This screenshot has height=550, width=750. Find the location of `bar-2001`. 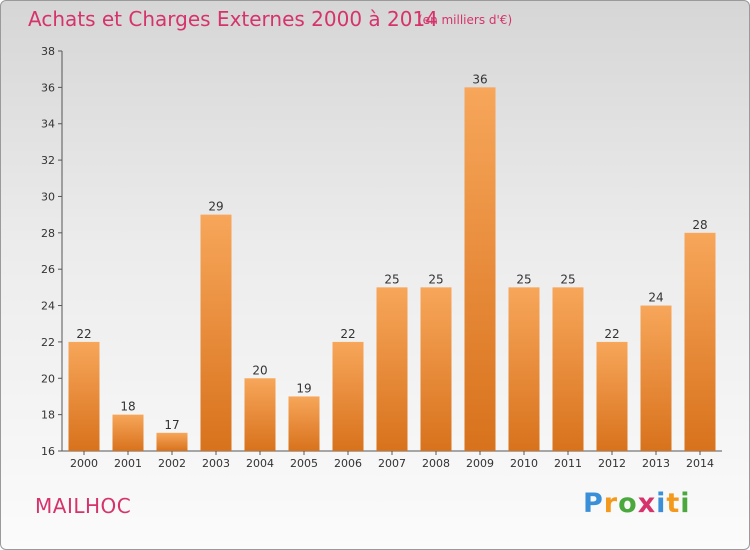

bar-2001 is located at coordinates (128, 432).